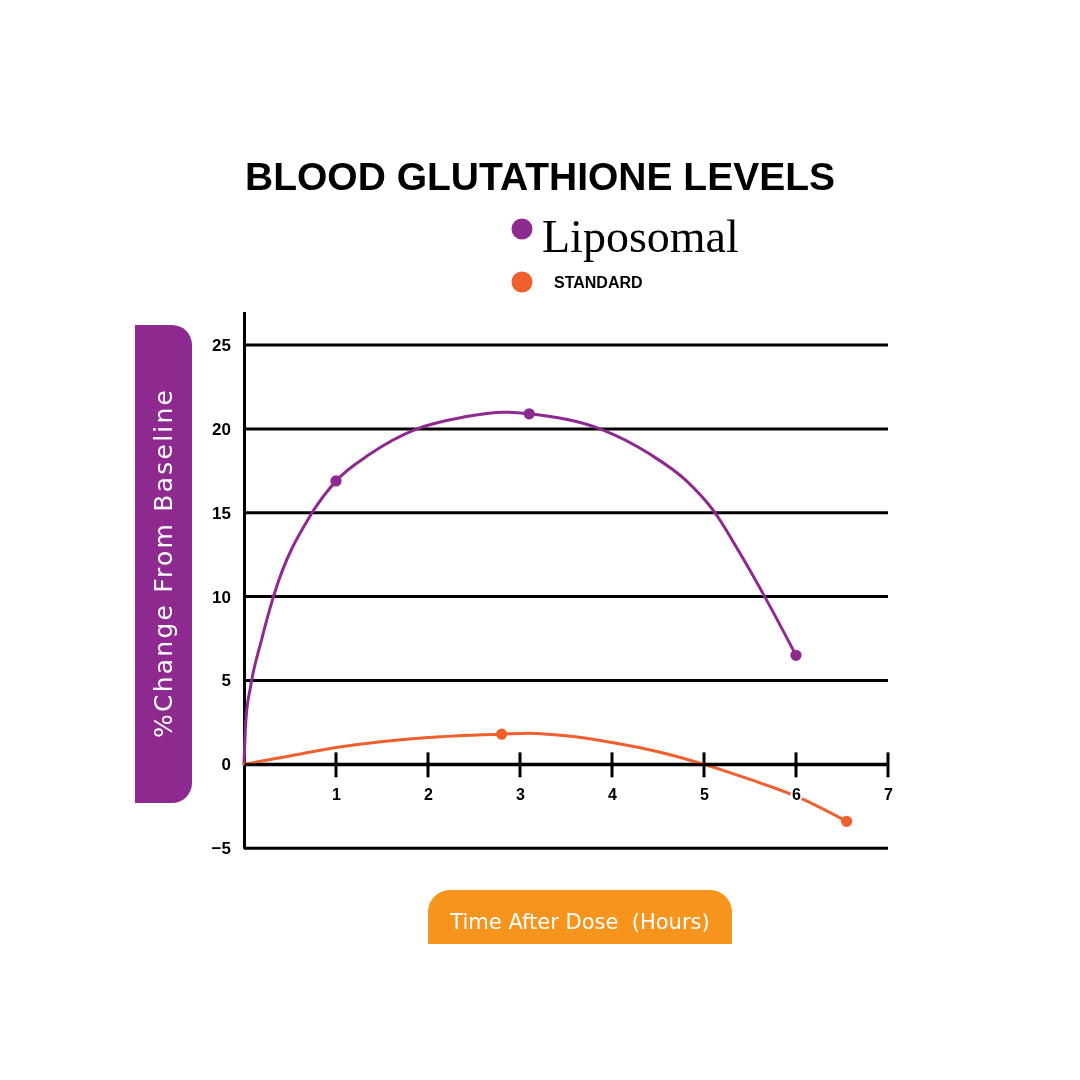 The image size is (1080, 1080). I want to click on chart-title: BLOOD GLUTATHIONE LEVELS, so click(540, 176).